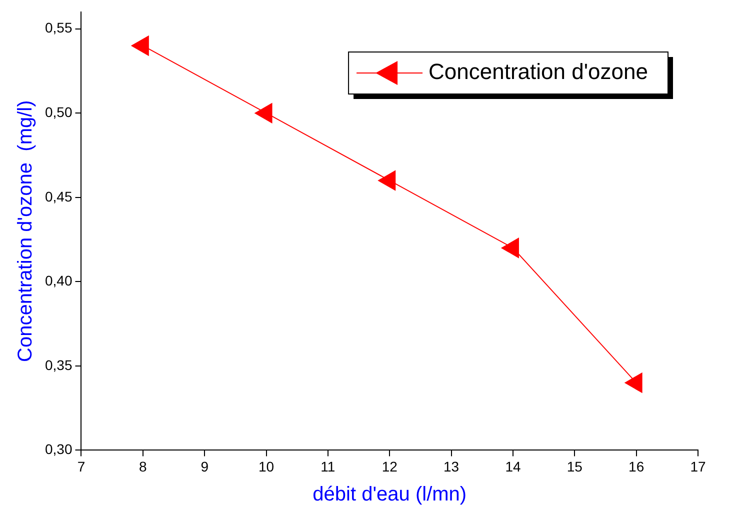 The image size is (738, 521). Describe the element at coordinates (328, 466) in the screenshot. I see `x-tick-label: 11` at that location.